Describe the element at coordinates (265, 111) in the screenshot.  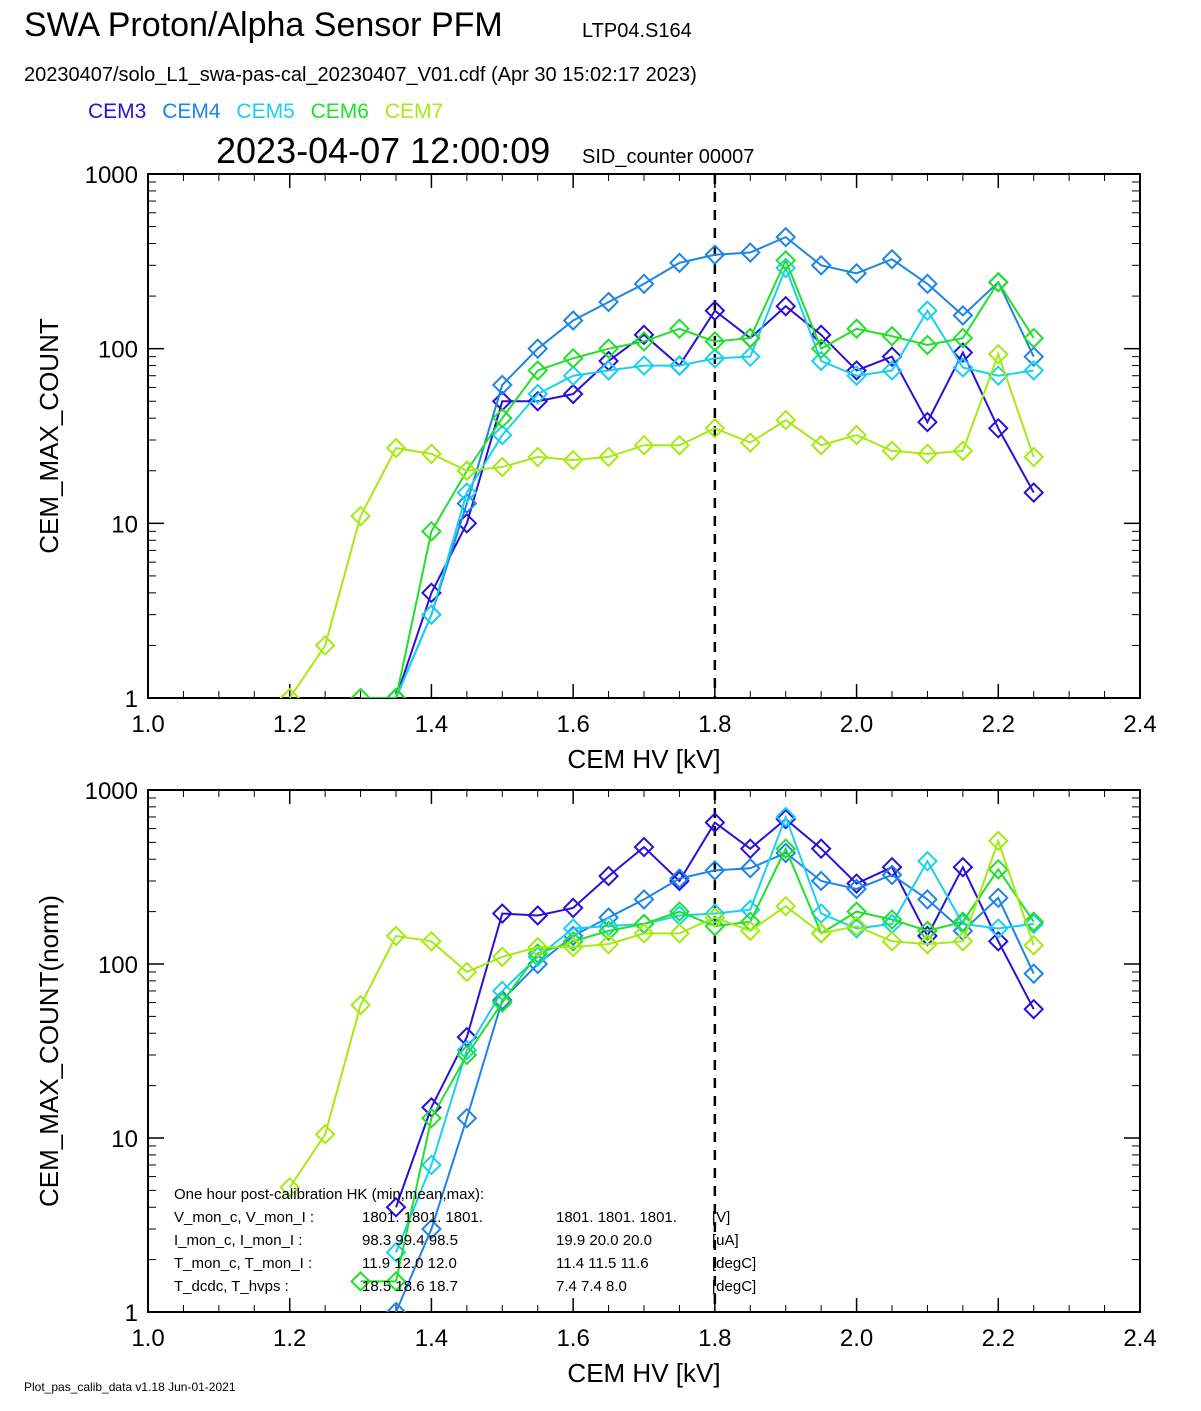
I see `legend-entry-cem5: CEM5` at that location.